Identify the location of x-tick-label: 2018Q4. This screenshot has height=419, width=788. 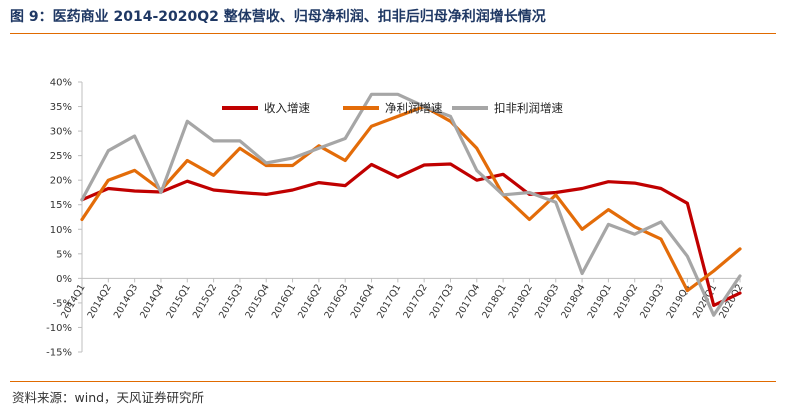
(573, 301).